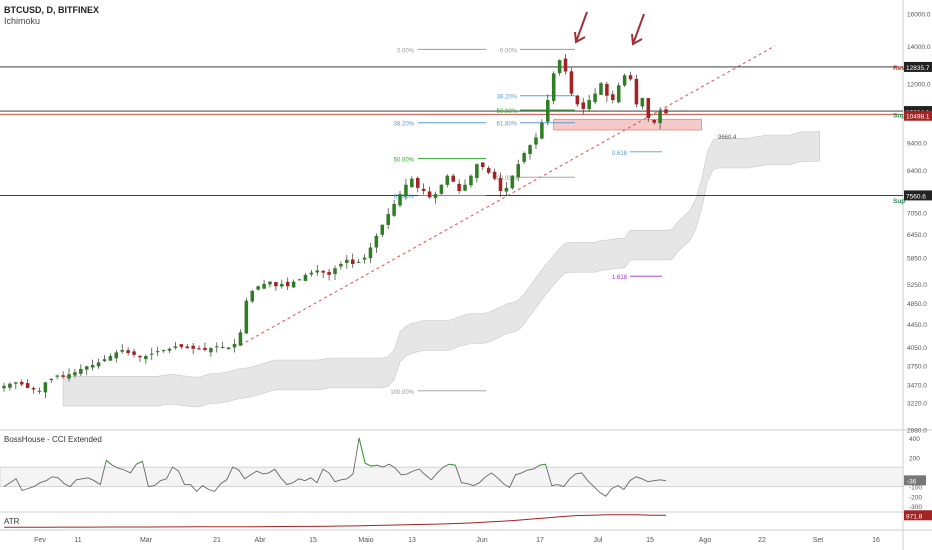  Describe the element at coordinates (620, 278) in the screenshot. I see `fib-ext-label: 1.618` at that location.